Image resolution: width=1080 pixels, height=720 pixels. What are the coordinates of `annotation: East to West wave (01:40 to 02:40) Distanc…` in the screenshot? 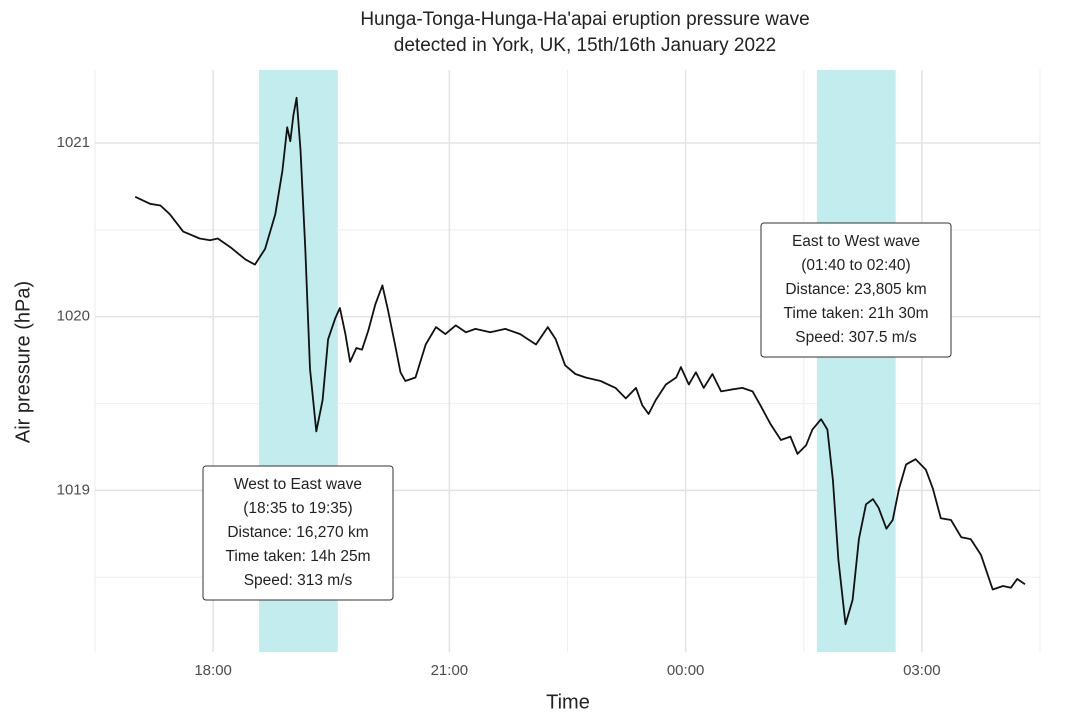 It's located at (856, 290).